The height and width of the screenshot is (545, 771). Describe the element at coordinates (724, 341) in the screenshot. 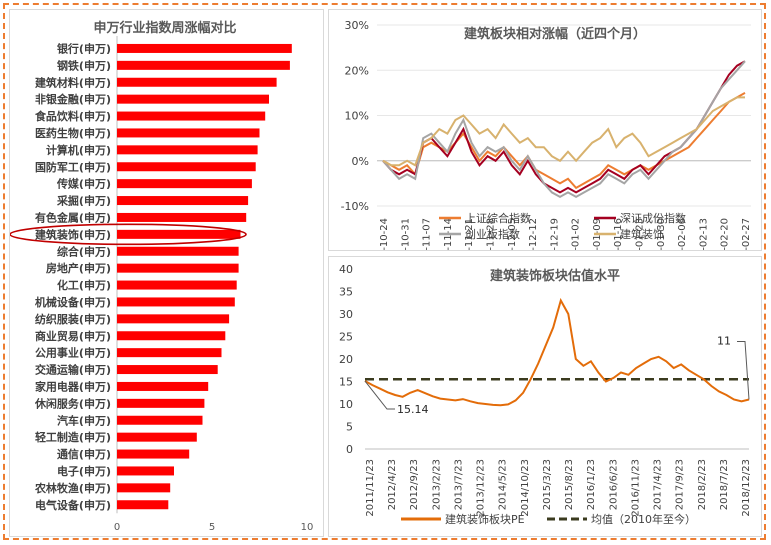

I see `pe-callout-end: 11` at that location.